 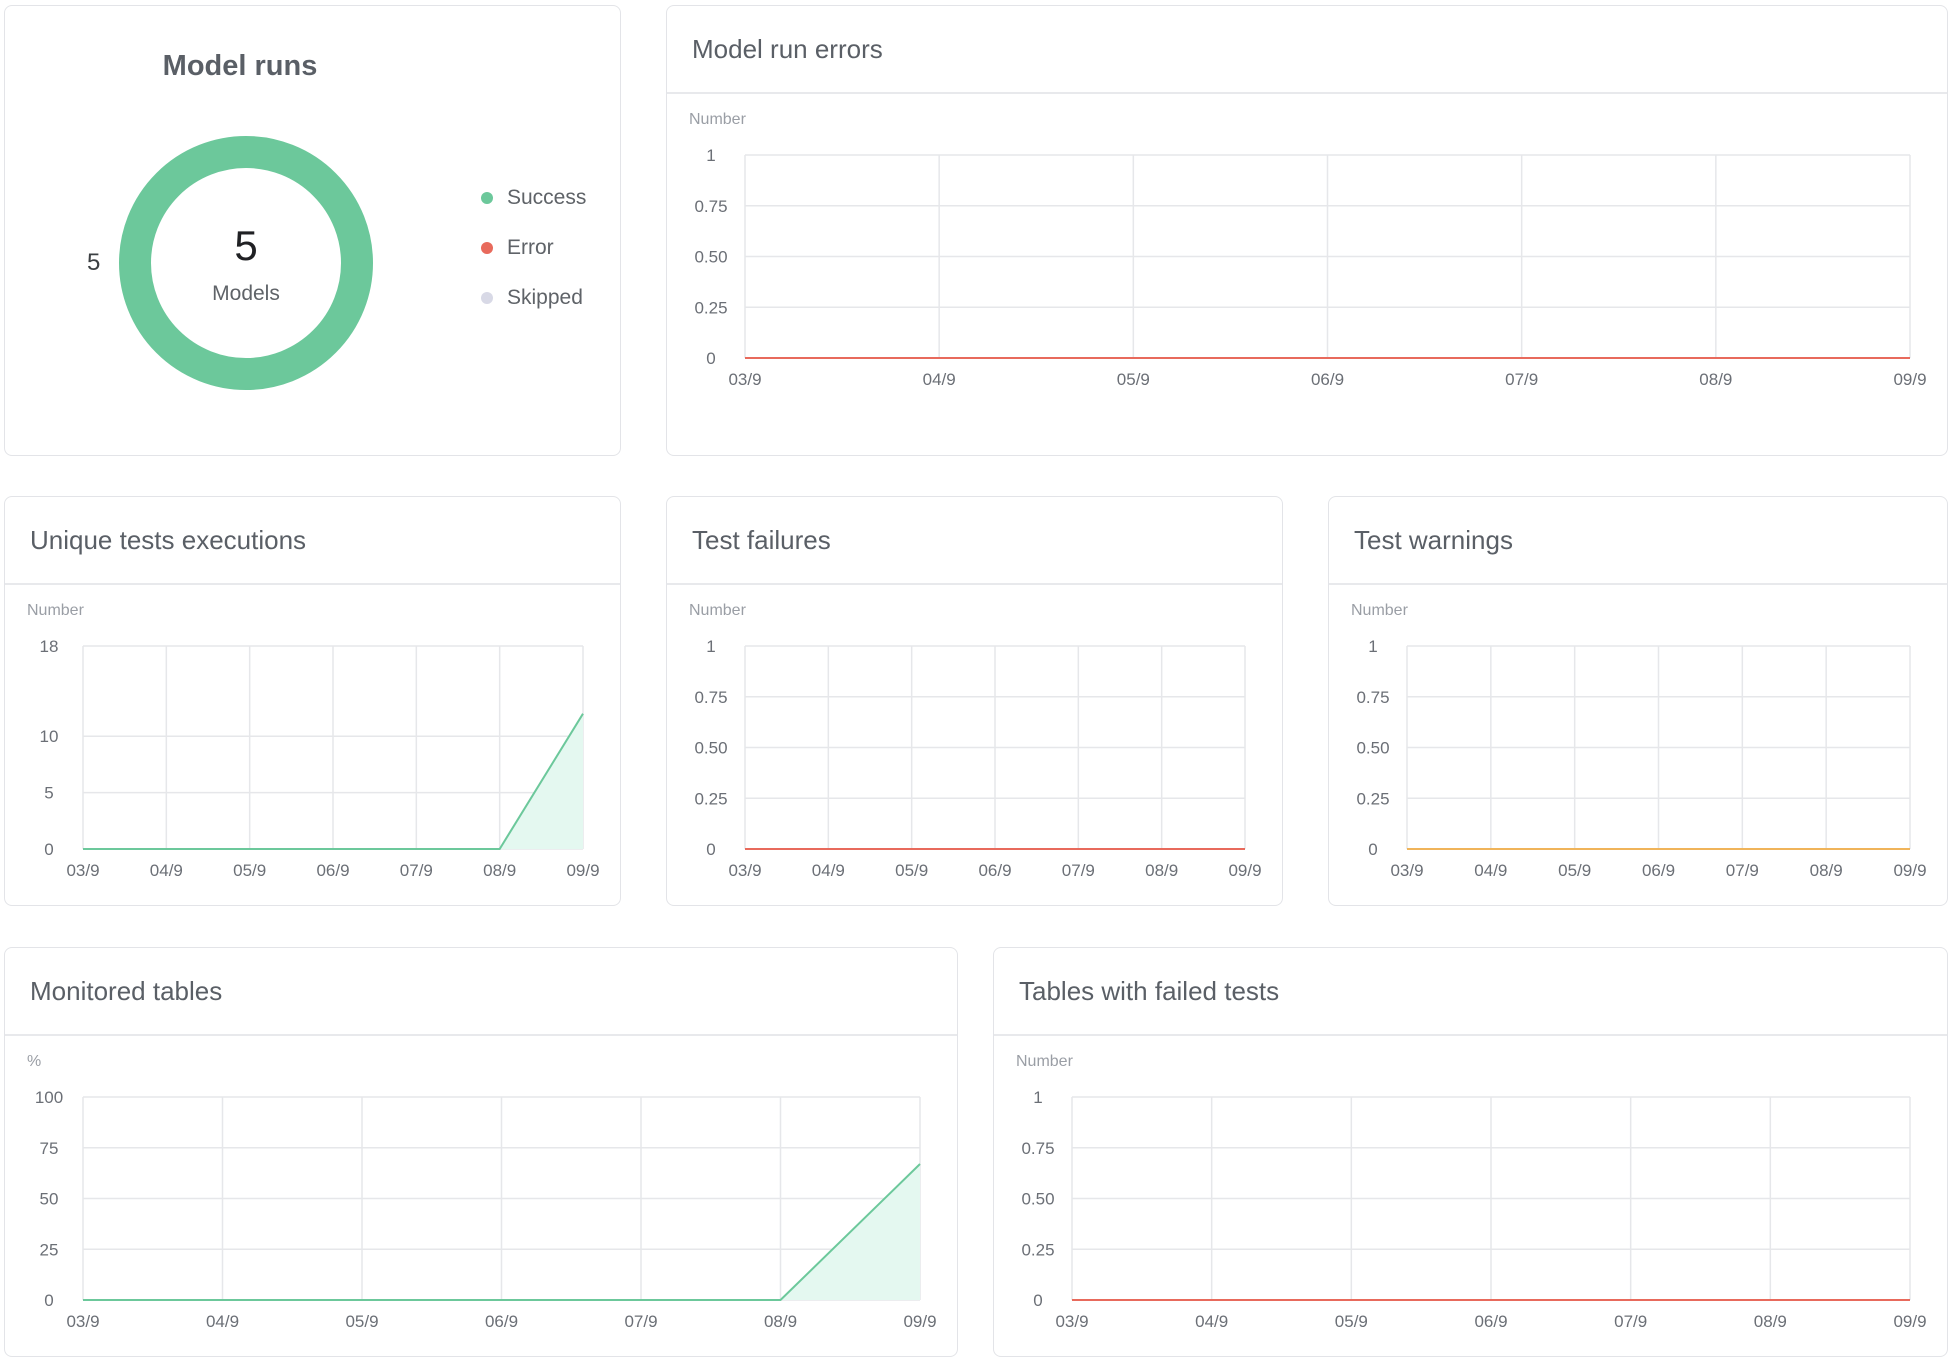 What do you see at coordinates (49, 1249) in the screenshot?
I see `y-tick-label: 25` at bounding box center [49, 1249].